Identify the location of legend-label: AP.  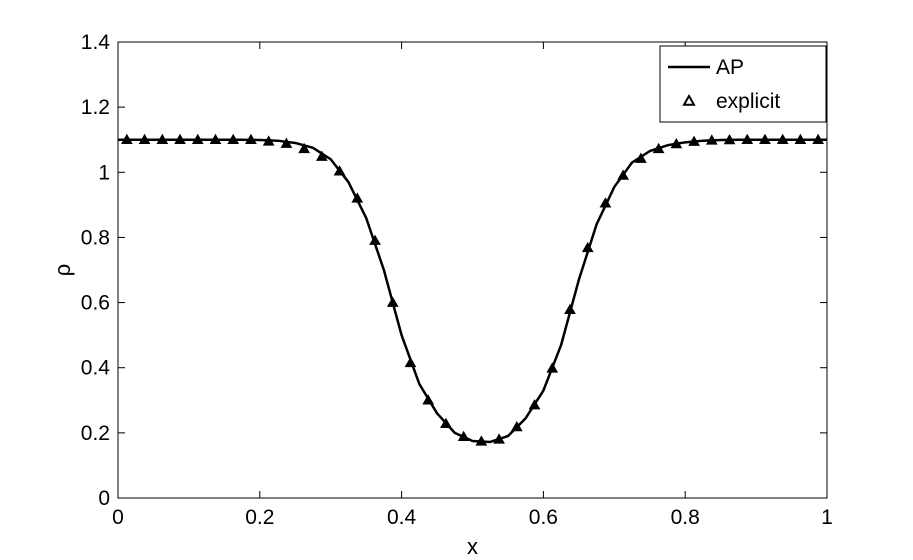
(730, 67).